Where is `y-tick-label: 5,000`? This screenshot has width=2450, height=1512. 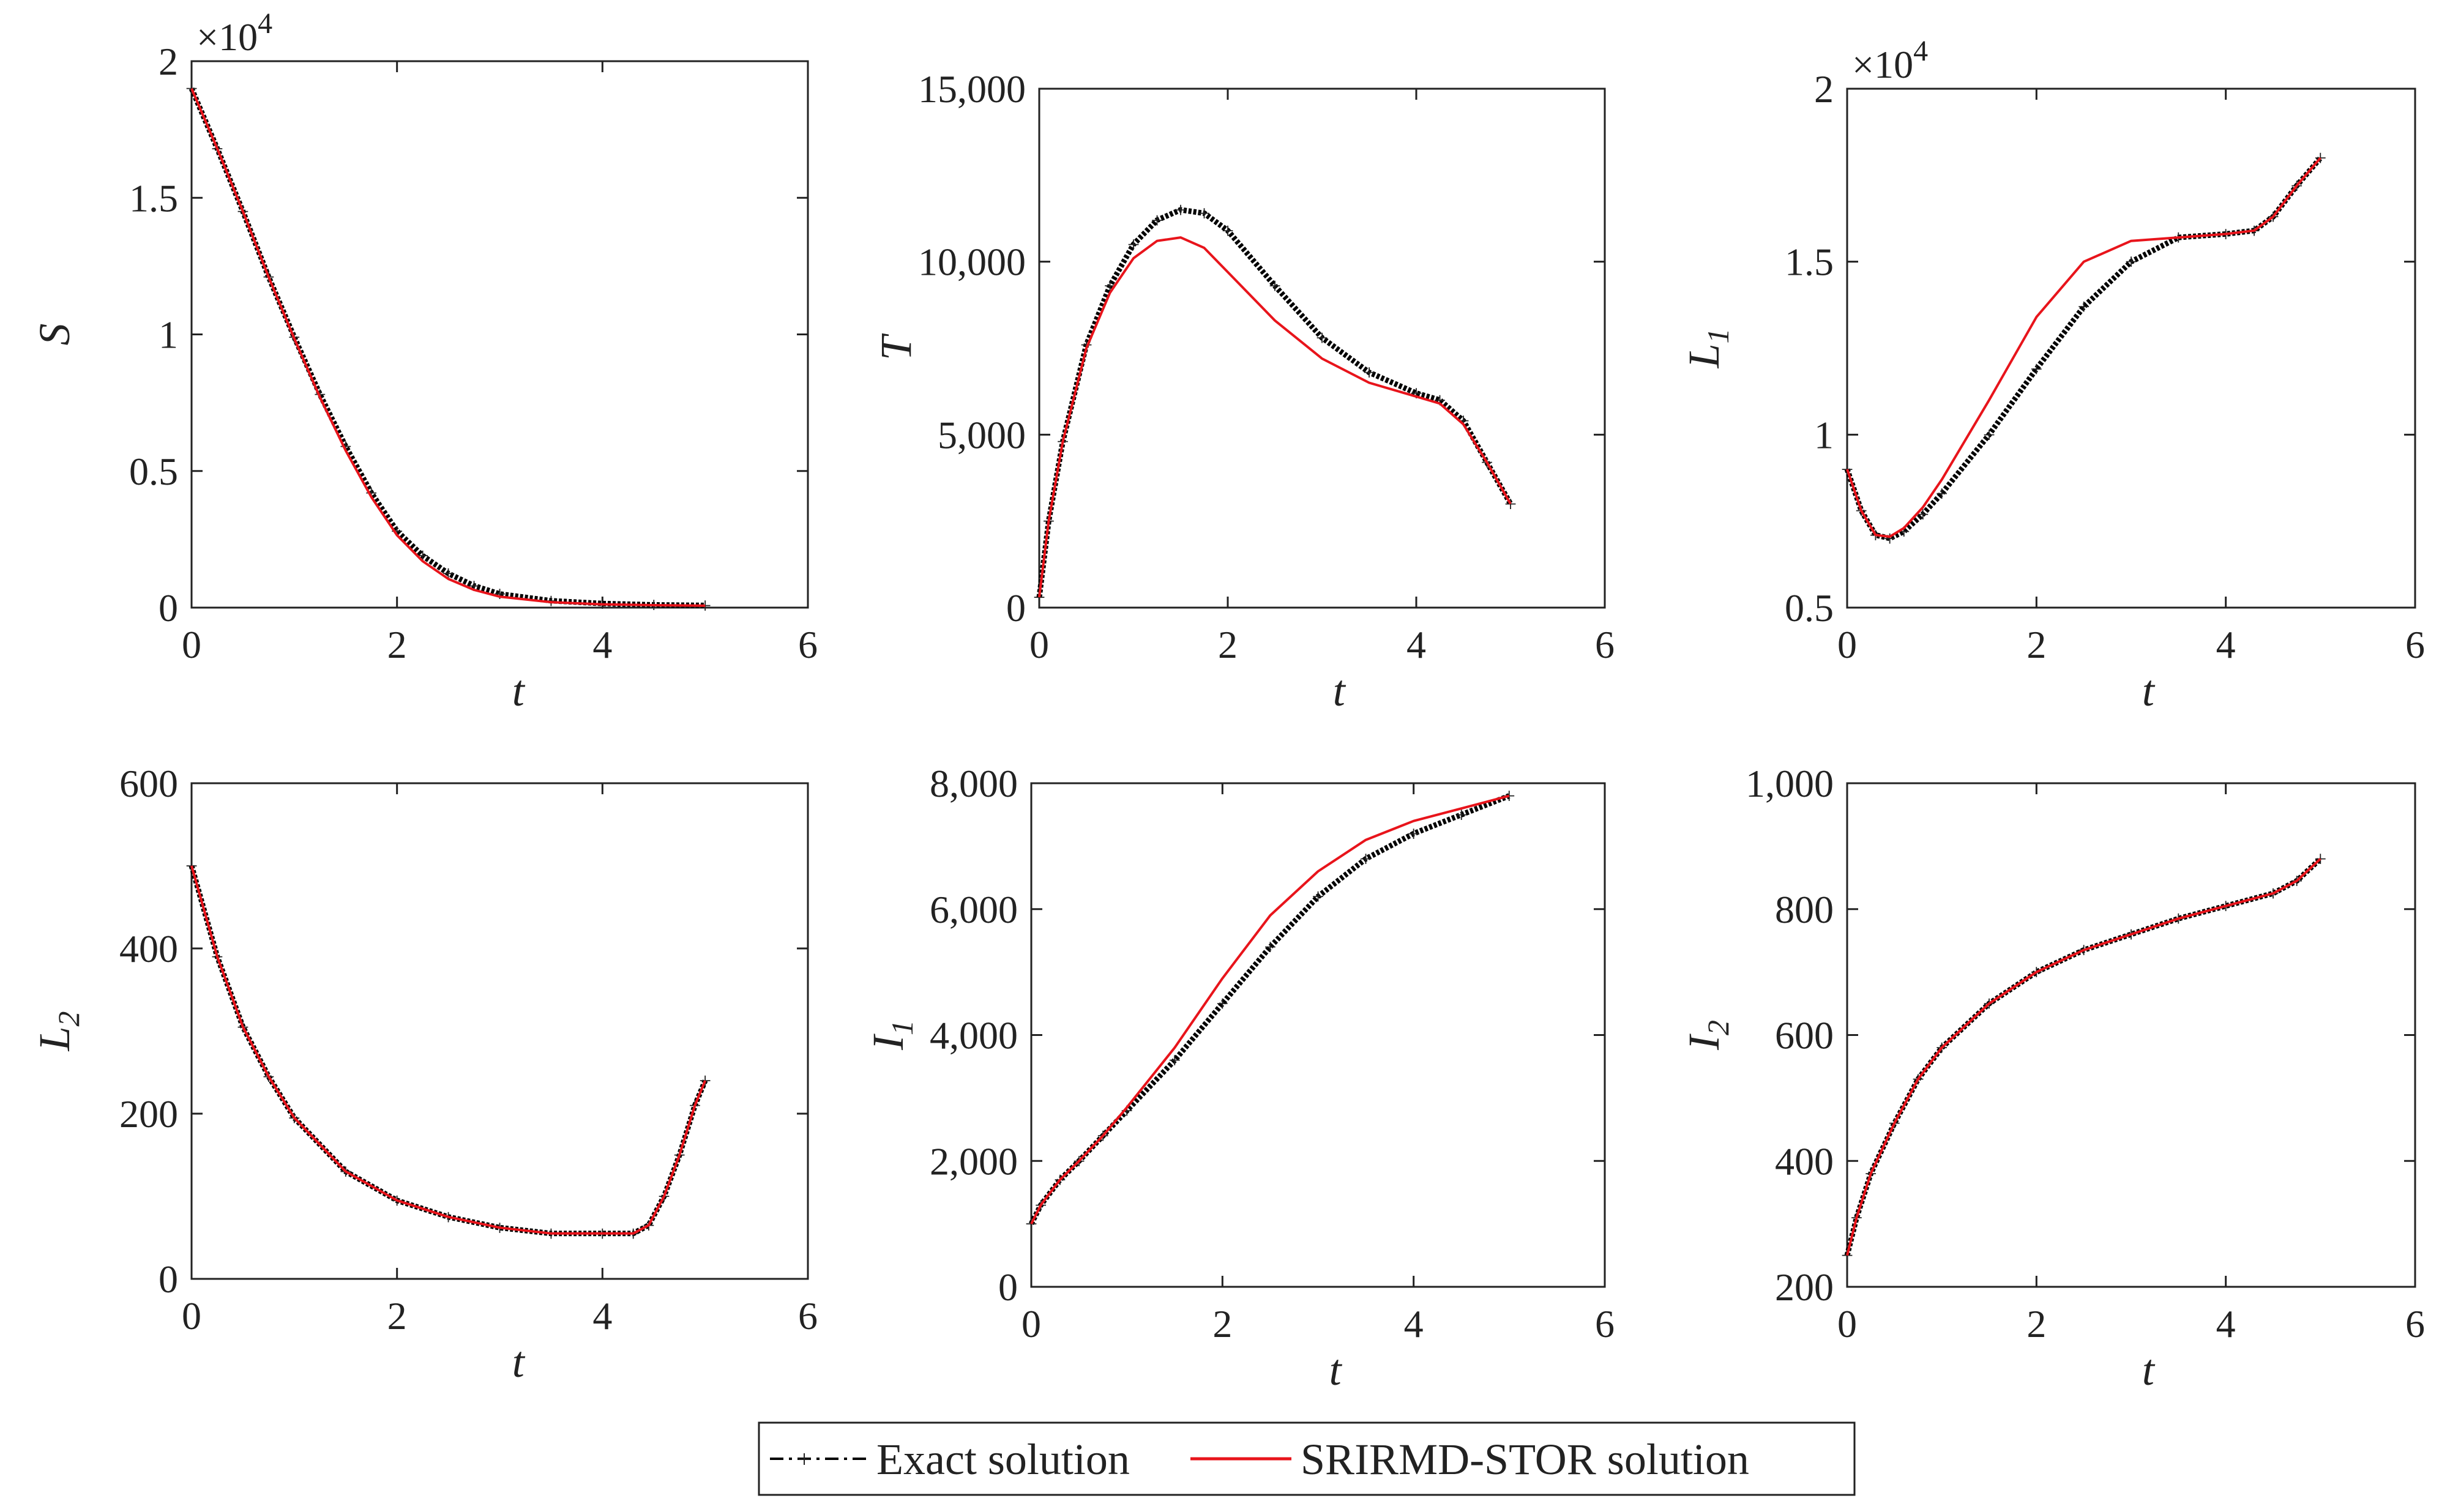 y-tick-label: 5,000 is located at coordinates (982, 434).